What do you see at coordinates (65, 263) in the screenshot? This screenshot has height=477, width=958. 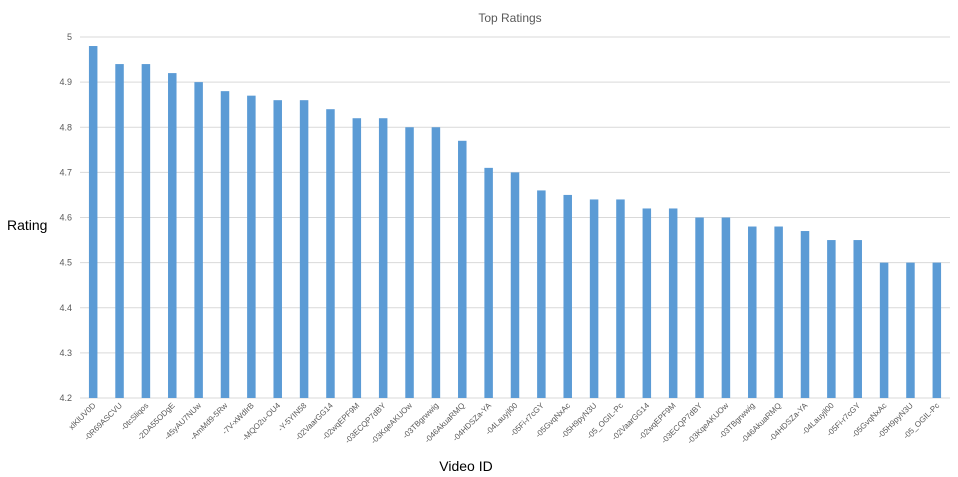 I see `y-tick-label: 4.5` at bounding box center [65, 263].